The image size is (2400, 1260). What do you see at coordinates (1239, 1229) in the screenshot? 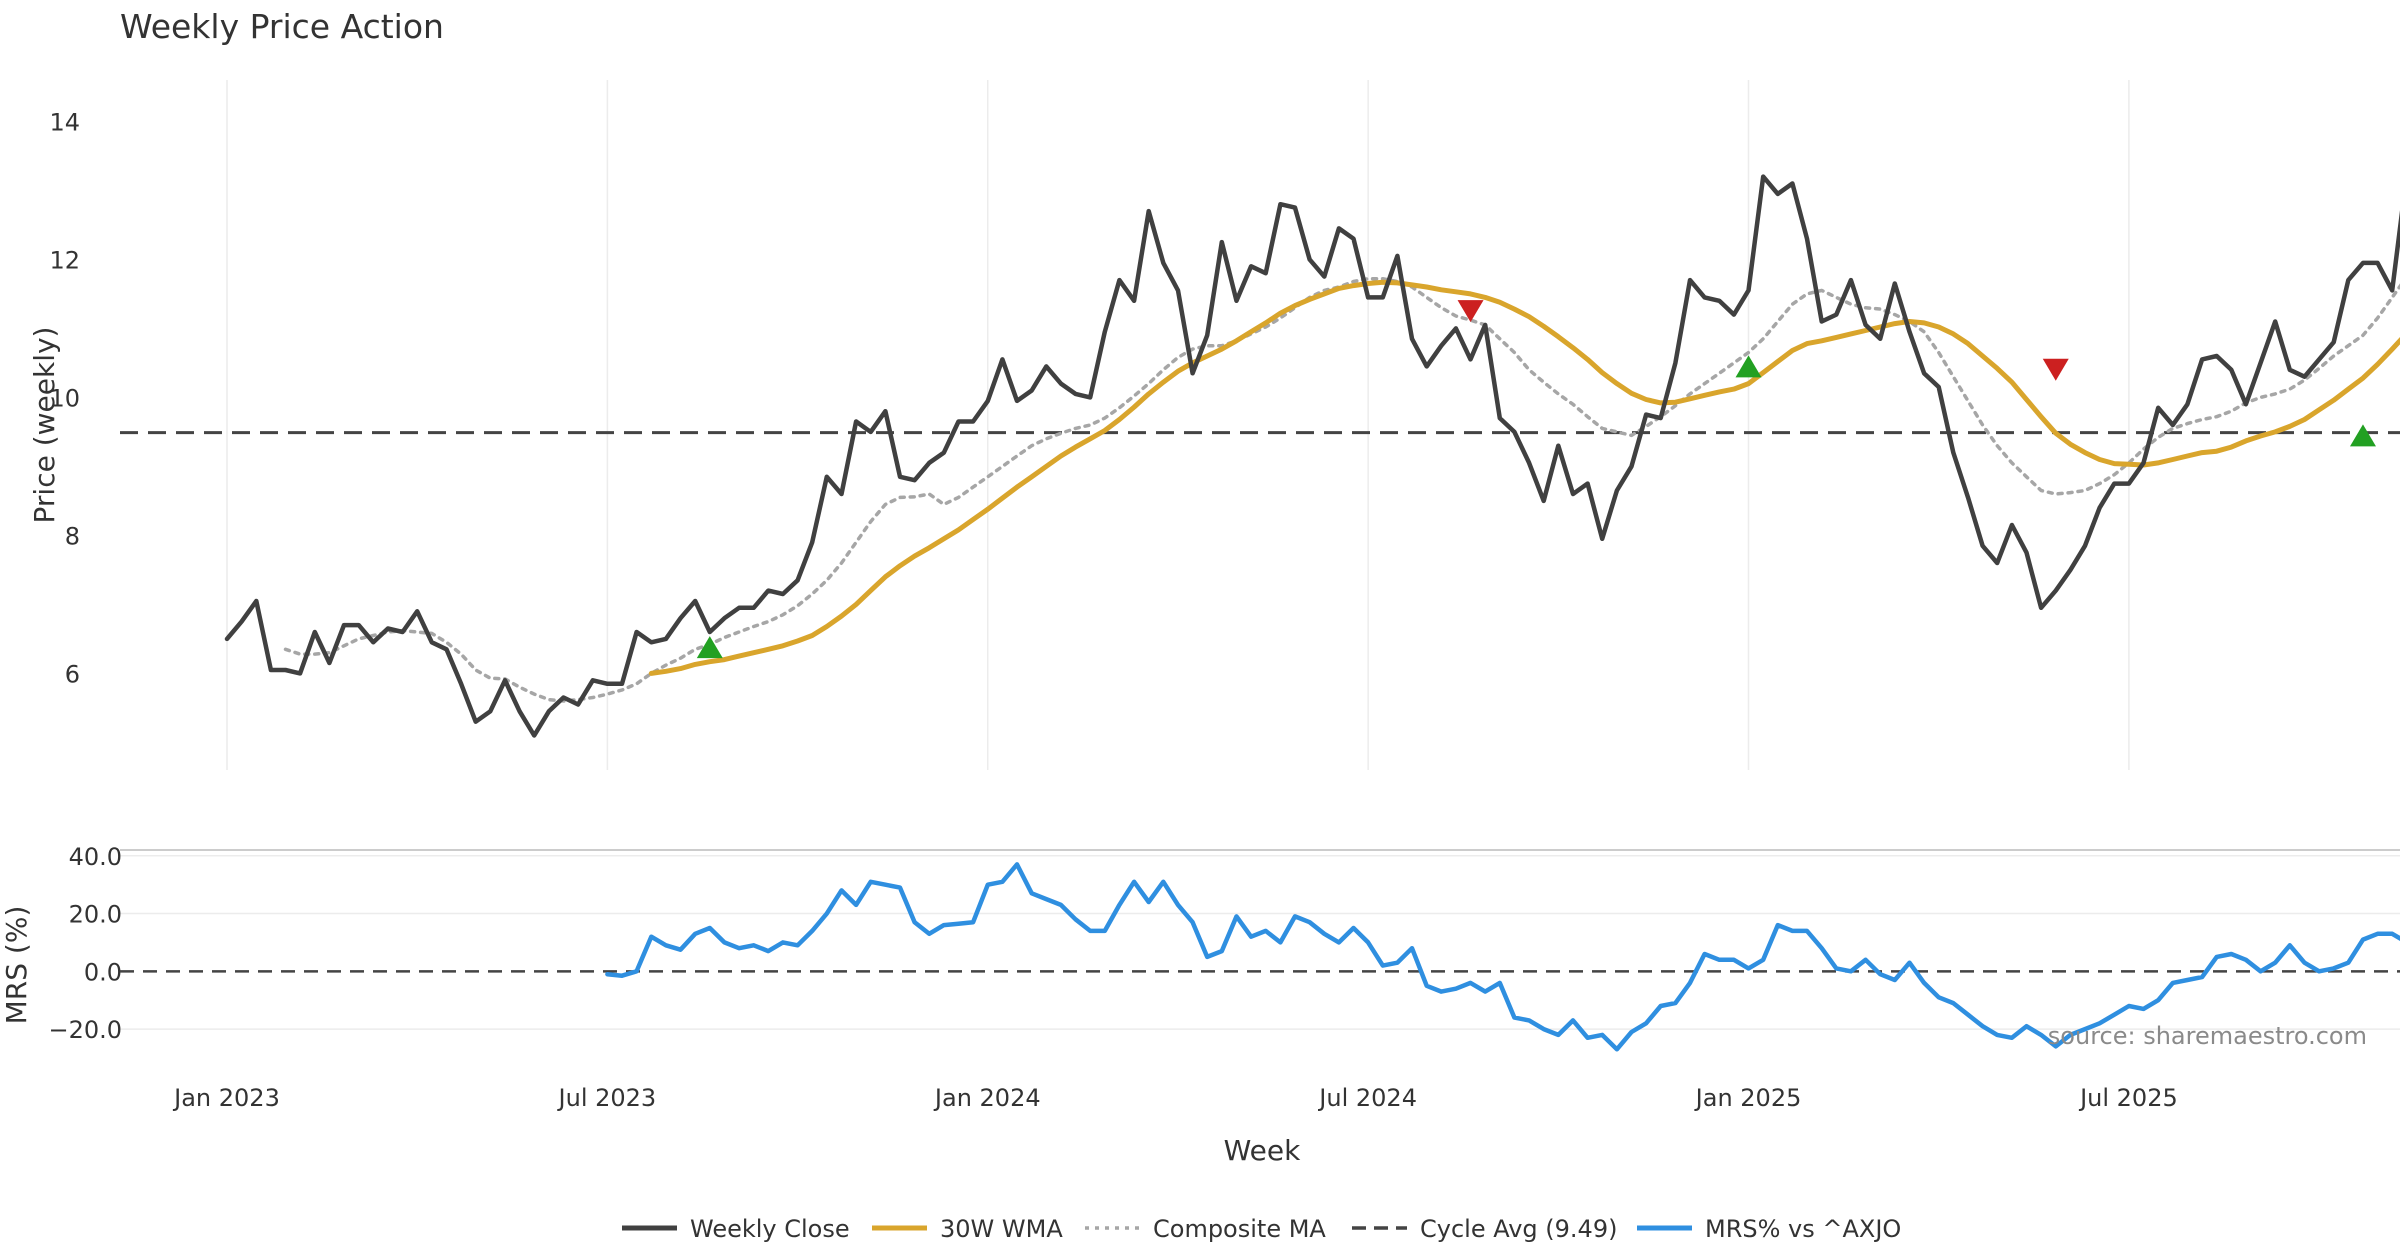
I see `legend-label: Composite MA` at bounding box center [1239, 1229].